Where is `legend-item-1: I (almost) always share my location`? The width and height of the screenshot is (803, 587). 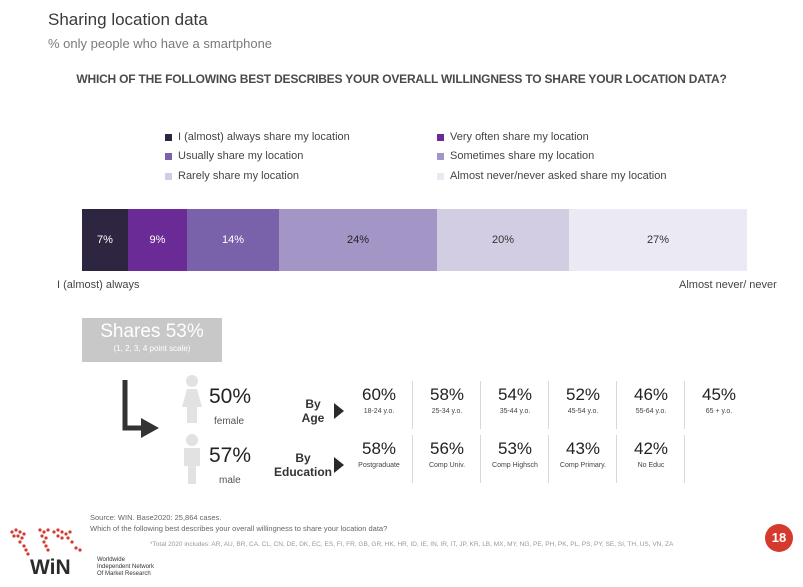
legend-item-1: I (almost) always share my location is located at coordinates (257, 137).